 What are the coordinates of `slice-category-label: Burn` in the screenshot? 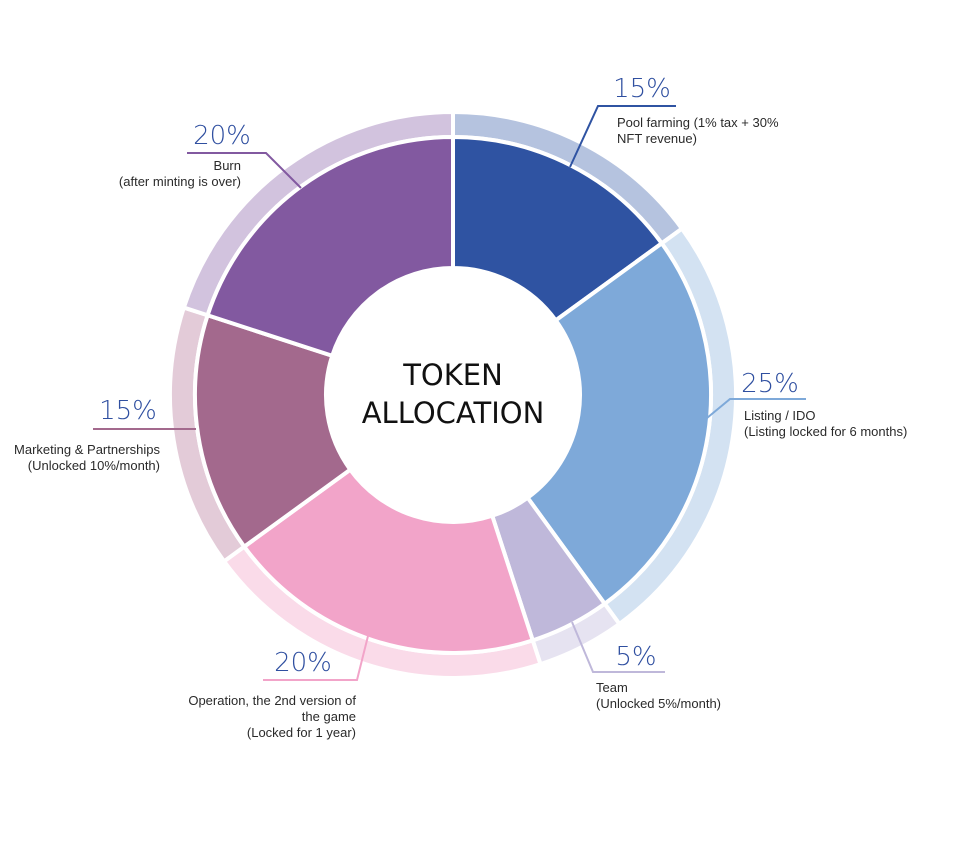 It's located at (227, 165).